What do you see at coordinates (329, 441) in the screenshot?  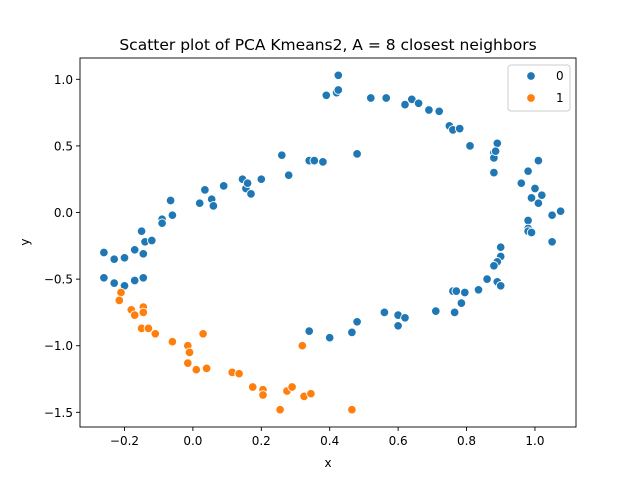 I see `x-tick-label: 0.4` at bounding box center [329, 441].